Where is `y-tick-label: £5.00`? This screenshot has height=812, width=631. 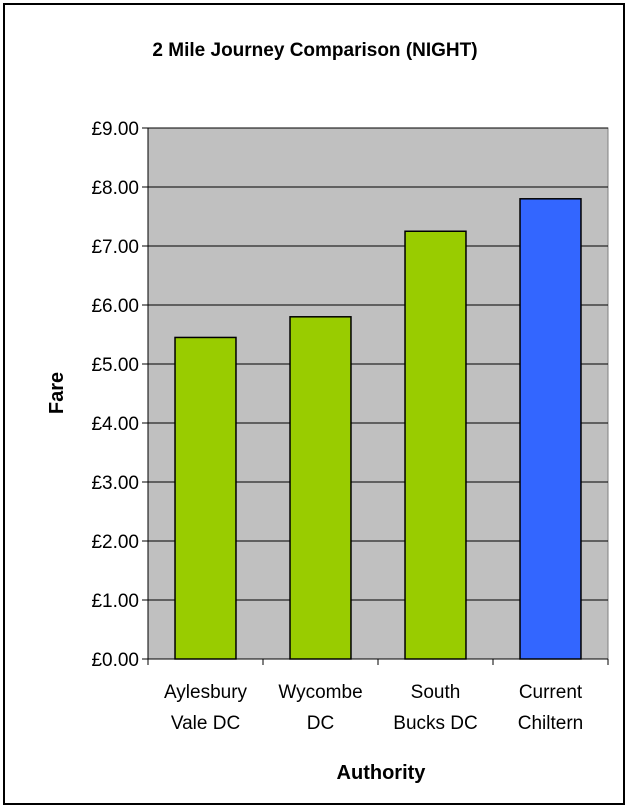 y-tick-label: £5.00 is located at coordinates (115, 365).